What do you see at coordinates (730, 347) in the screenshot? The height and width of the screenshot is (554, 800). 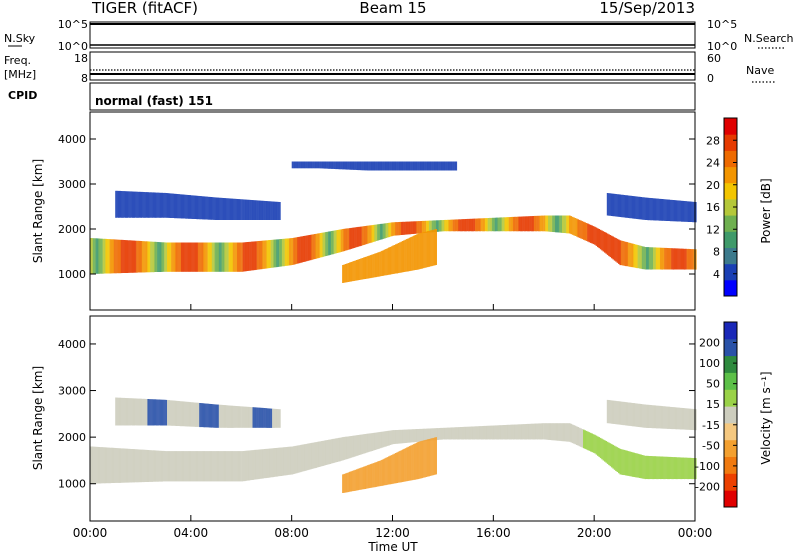 I see `colorbar-swatch` at bounding box center [730, 347].